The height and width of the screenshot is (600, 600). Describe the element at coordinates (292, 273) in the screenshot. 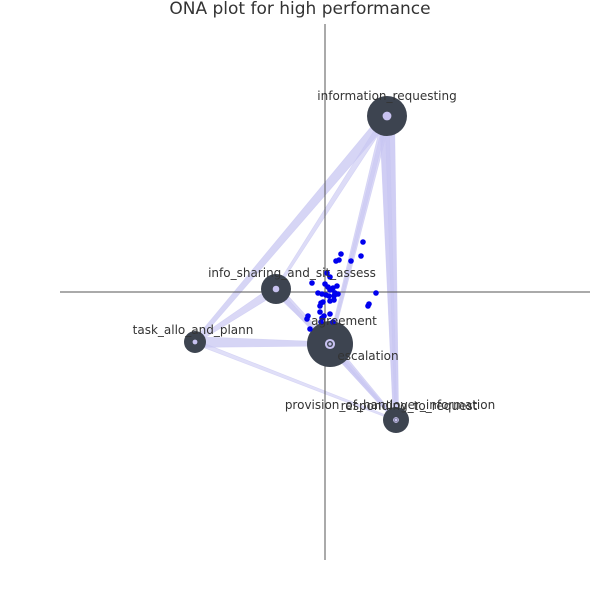

I see `node-label-1: info_sharing_and_sit_assess` at that location.